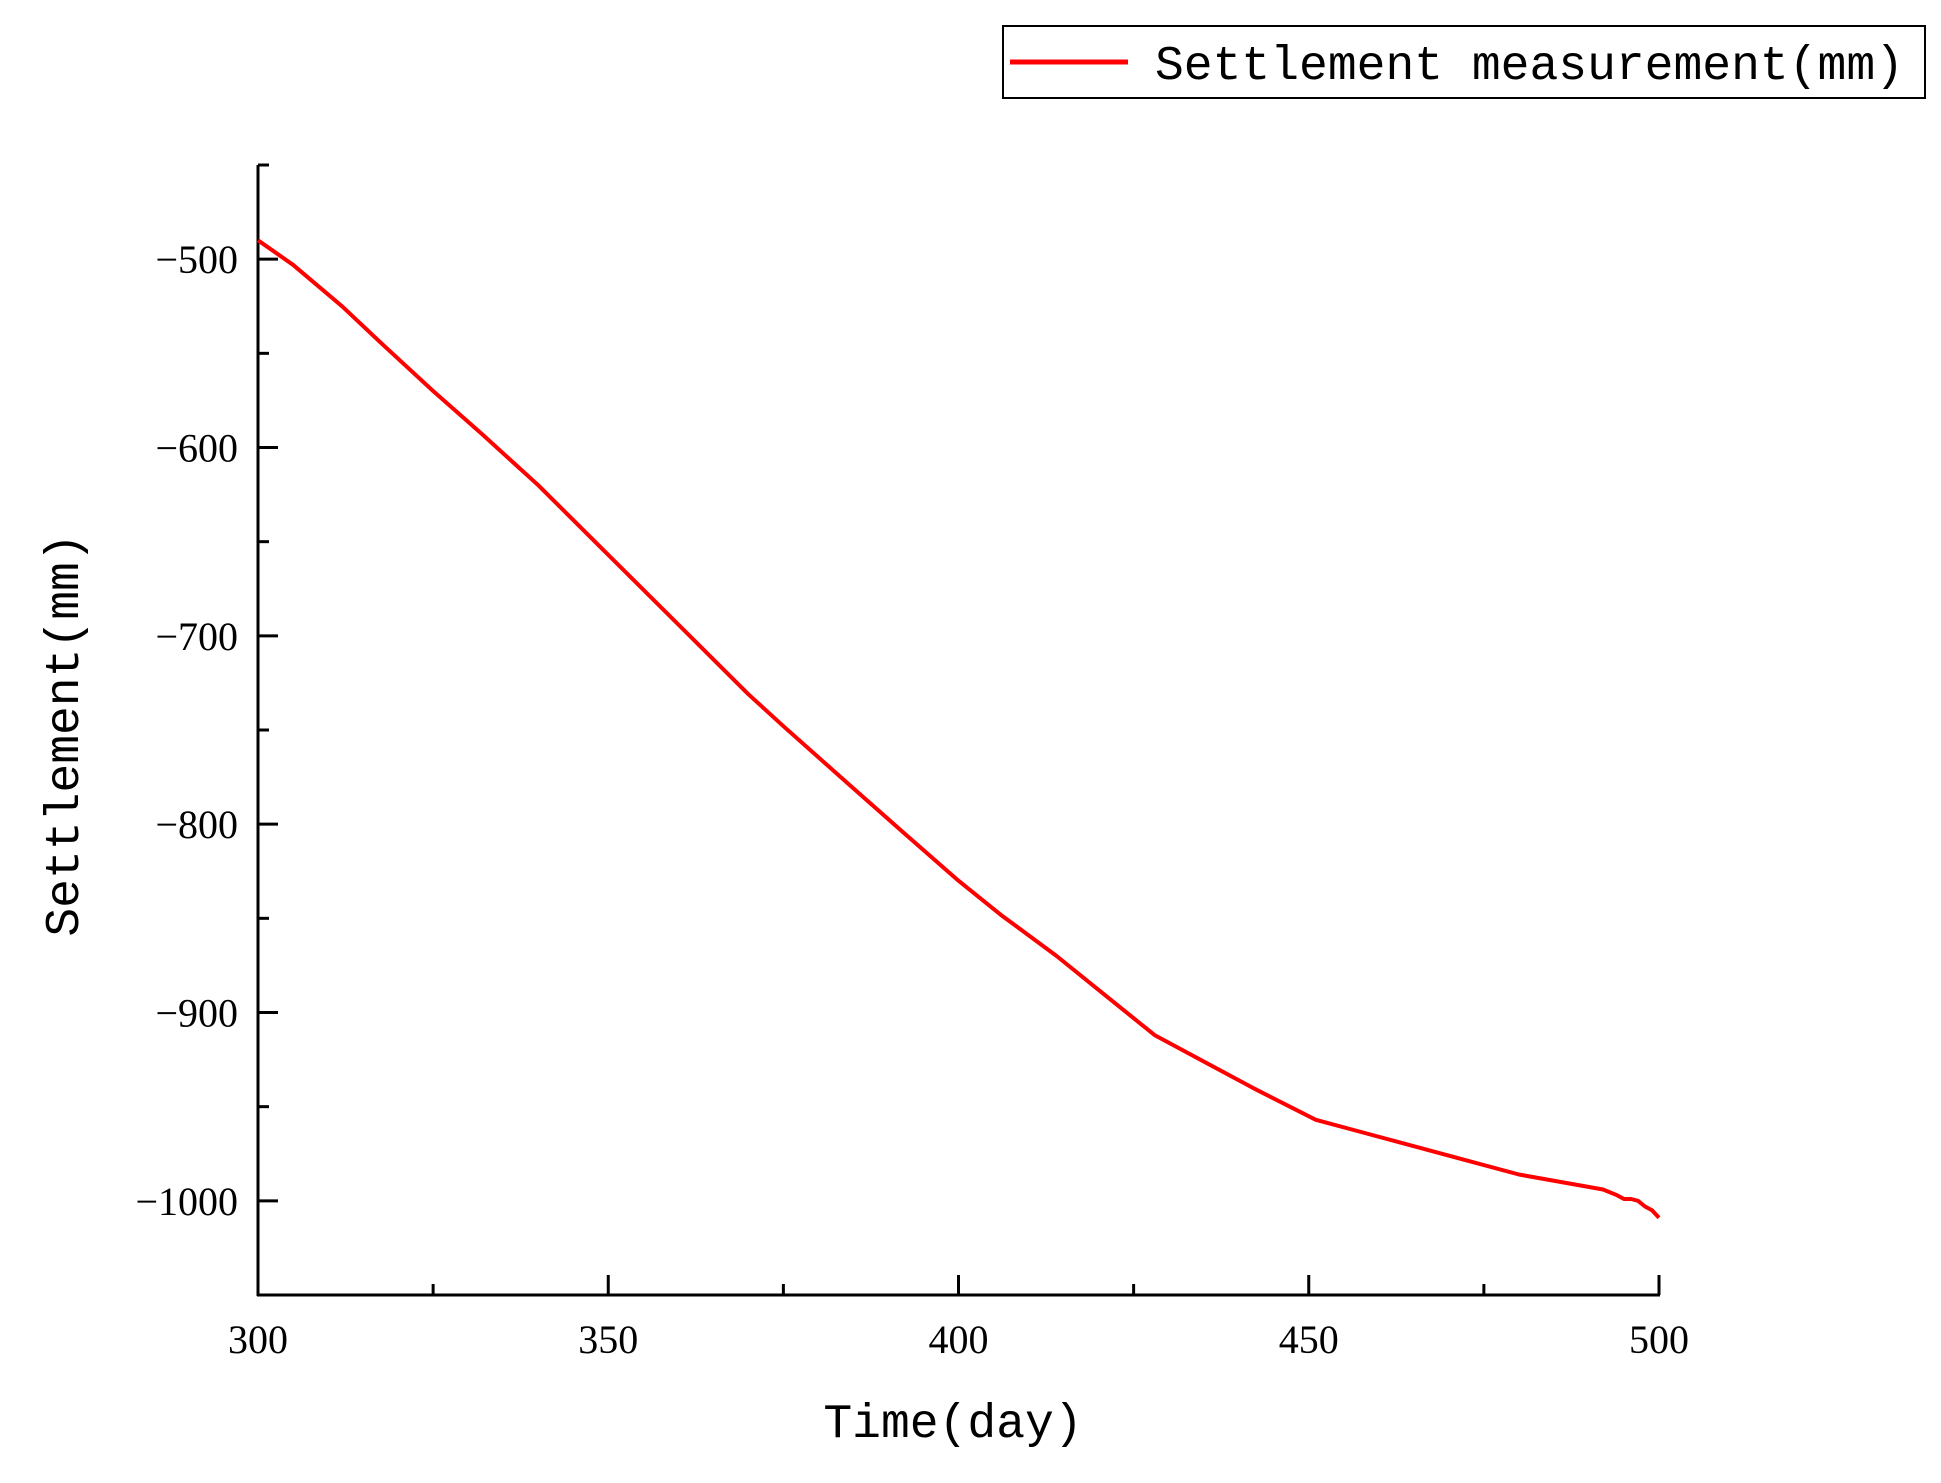 The height and width of the screenshot is (1483, 1941). I want to click on legend-label: Settlement measurement(mm), so click(1529, 67).